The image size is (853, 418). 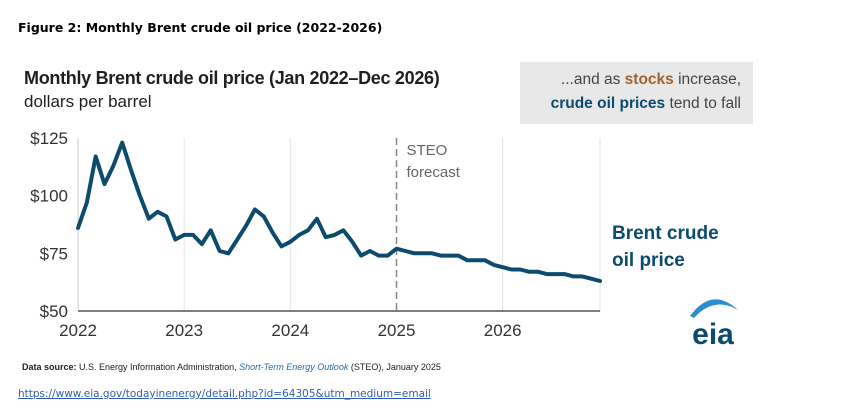 What do you see at coordinates (49, 138) in the screenshot?
I see `y-tick-label: $125` at bounding box center [49, 138].